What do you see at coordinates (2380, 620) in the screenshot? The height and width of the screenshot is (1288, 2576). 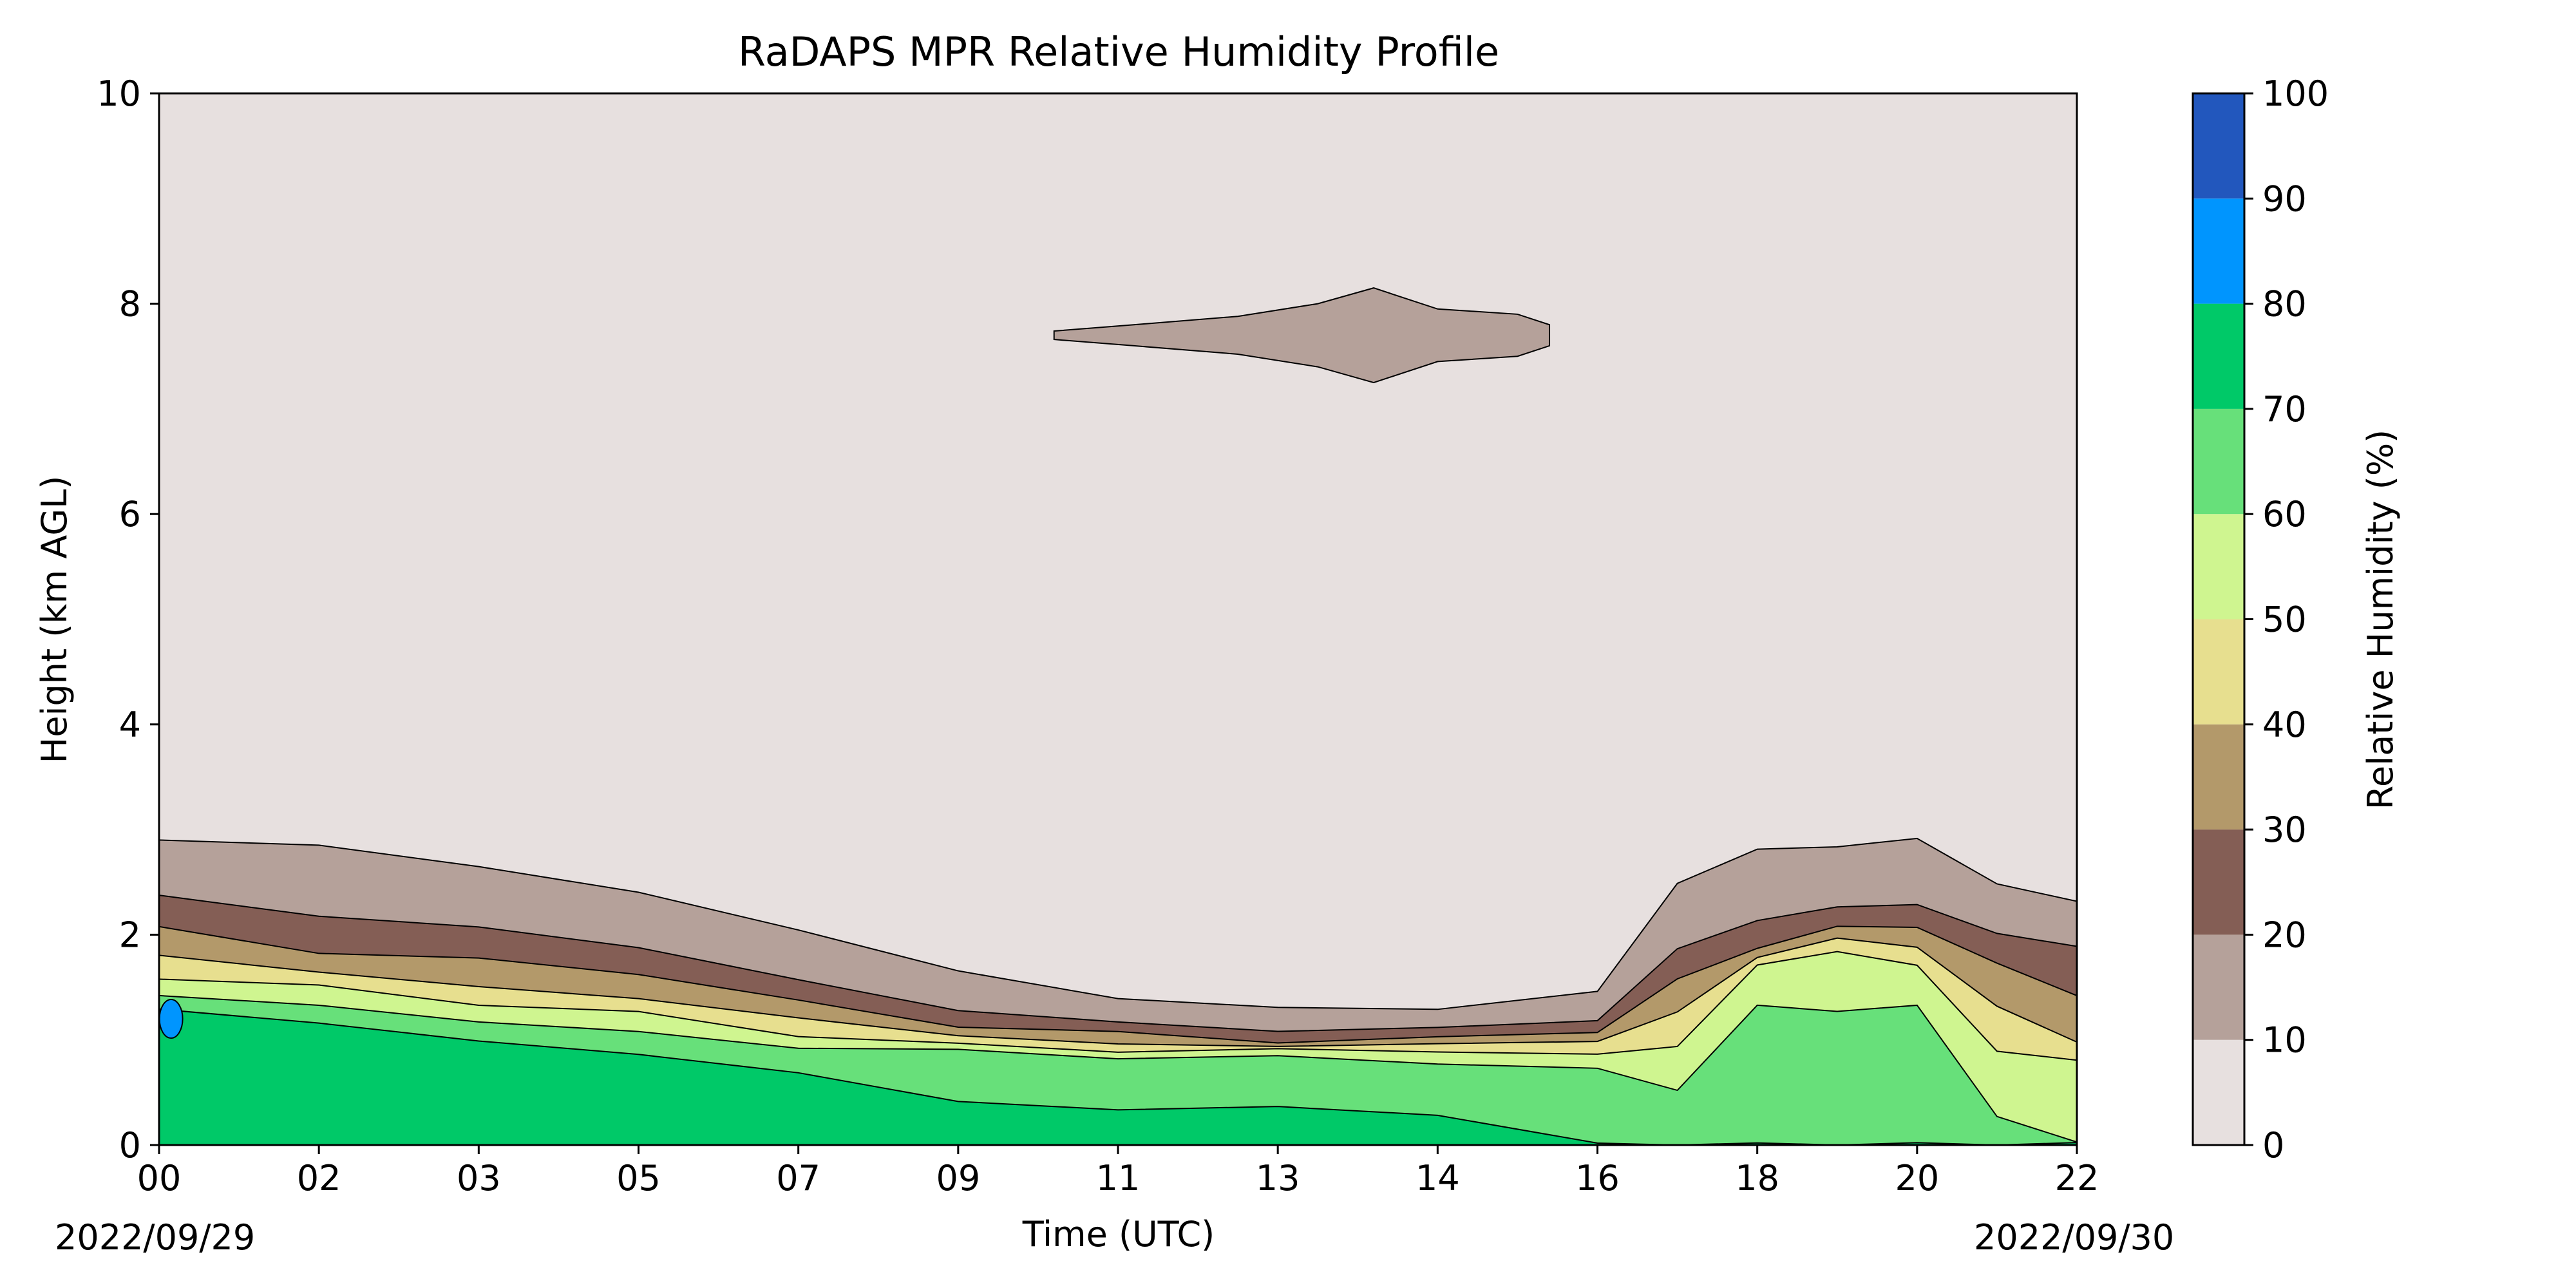 I see `colorbar-label: Relative Humidity (%)` at bounding box center [2380, 620].